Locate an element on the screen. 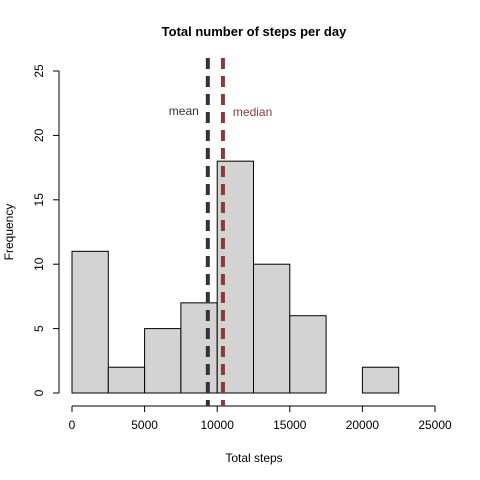 The height and width of the screenshot is (480, 480). x-tick-label: 25000 is located at coordinates (435, 425).